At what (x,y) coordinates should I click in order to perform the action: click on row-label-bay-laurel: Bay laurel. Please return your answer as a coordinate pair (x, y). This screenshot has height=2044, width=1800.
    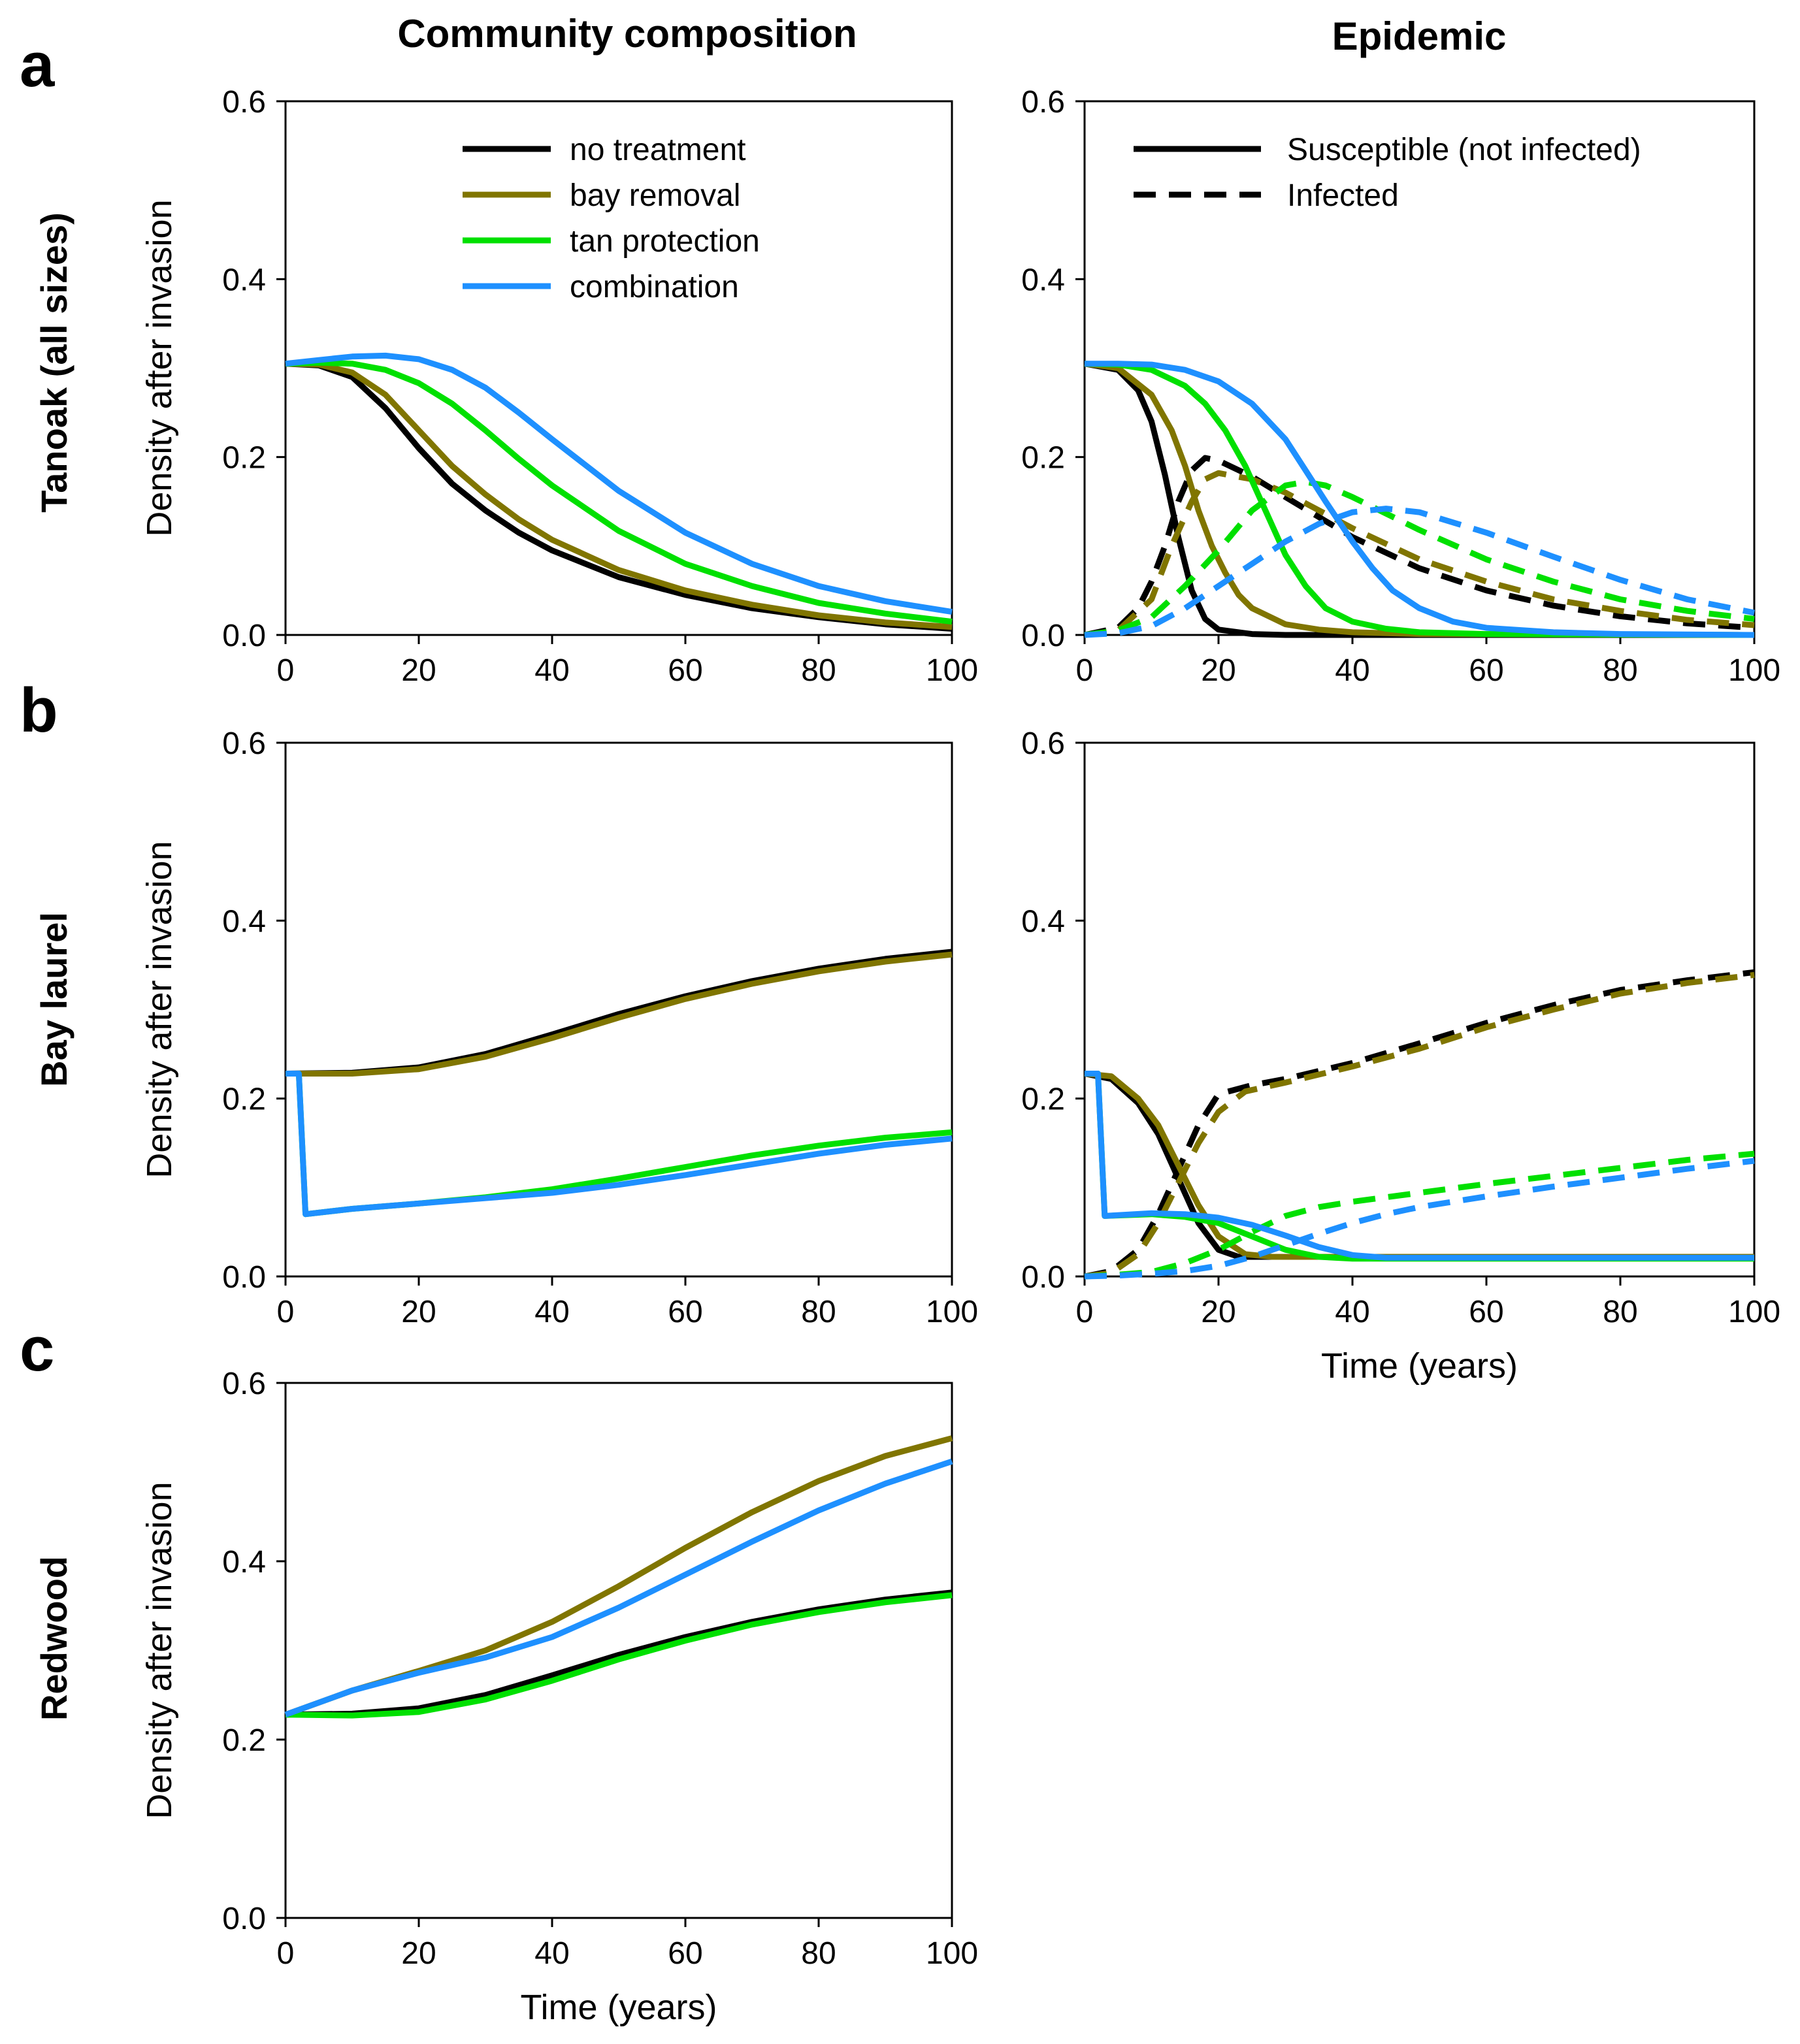
    Looking at the image, I should click on (53, 999).